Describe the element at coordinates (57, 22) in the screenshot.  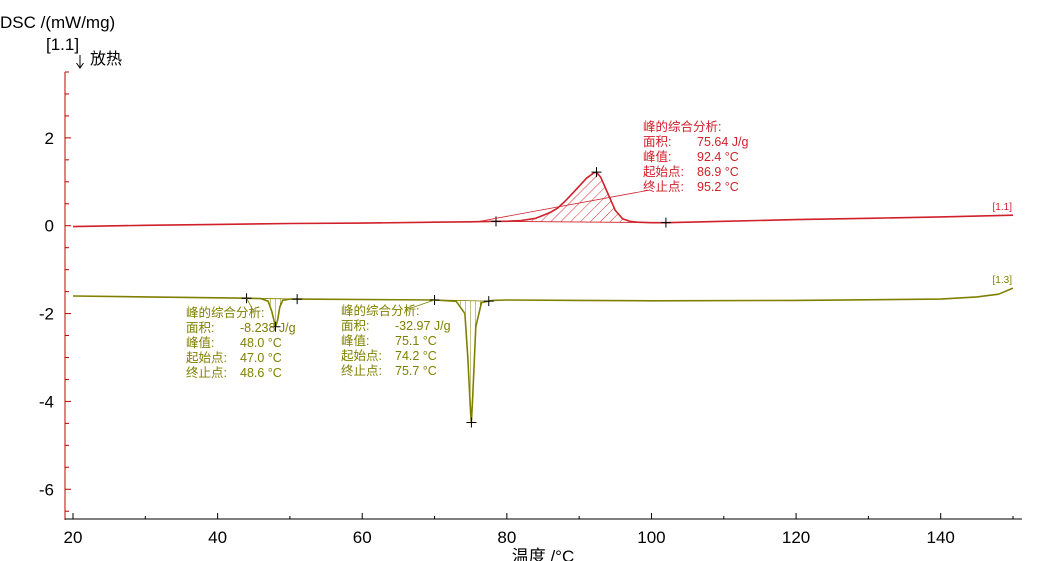
I see `y-axis-title: DSC /(mW/mg)` at that location.